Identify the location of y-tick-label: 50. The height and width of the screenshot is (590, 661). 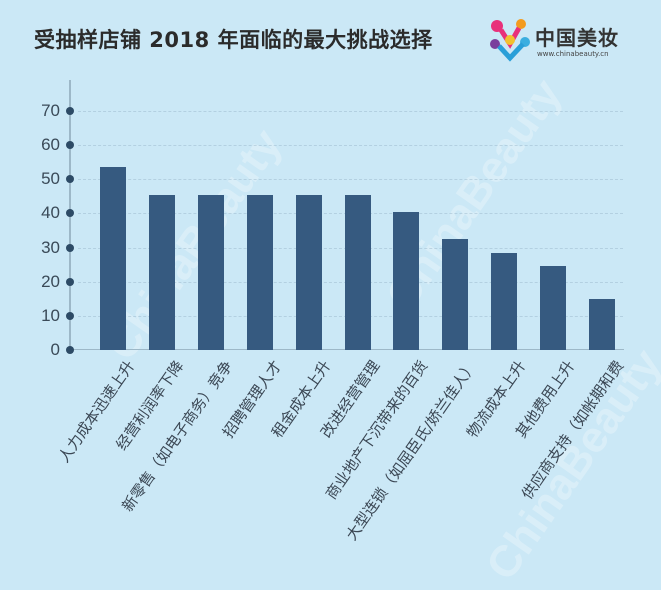
(50, 179).